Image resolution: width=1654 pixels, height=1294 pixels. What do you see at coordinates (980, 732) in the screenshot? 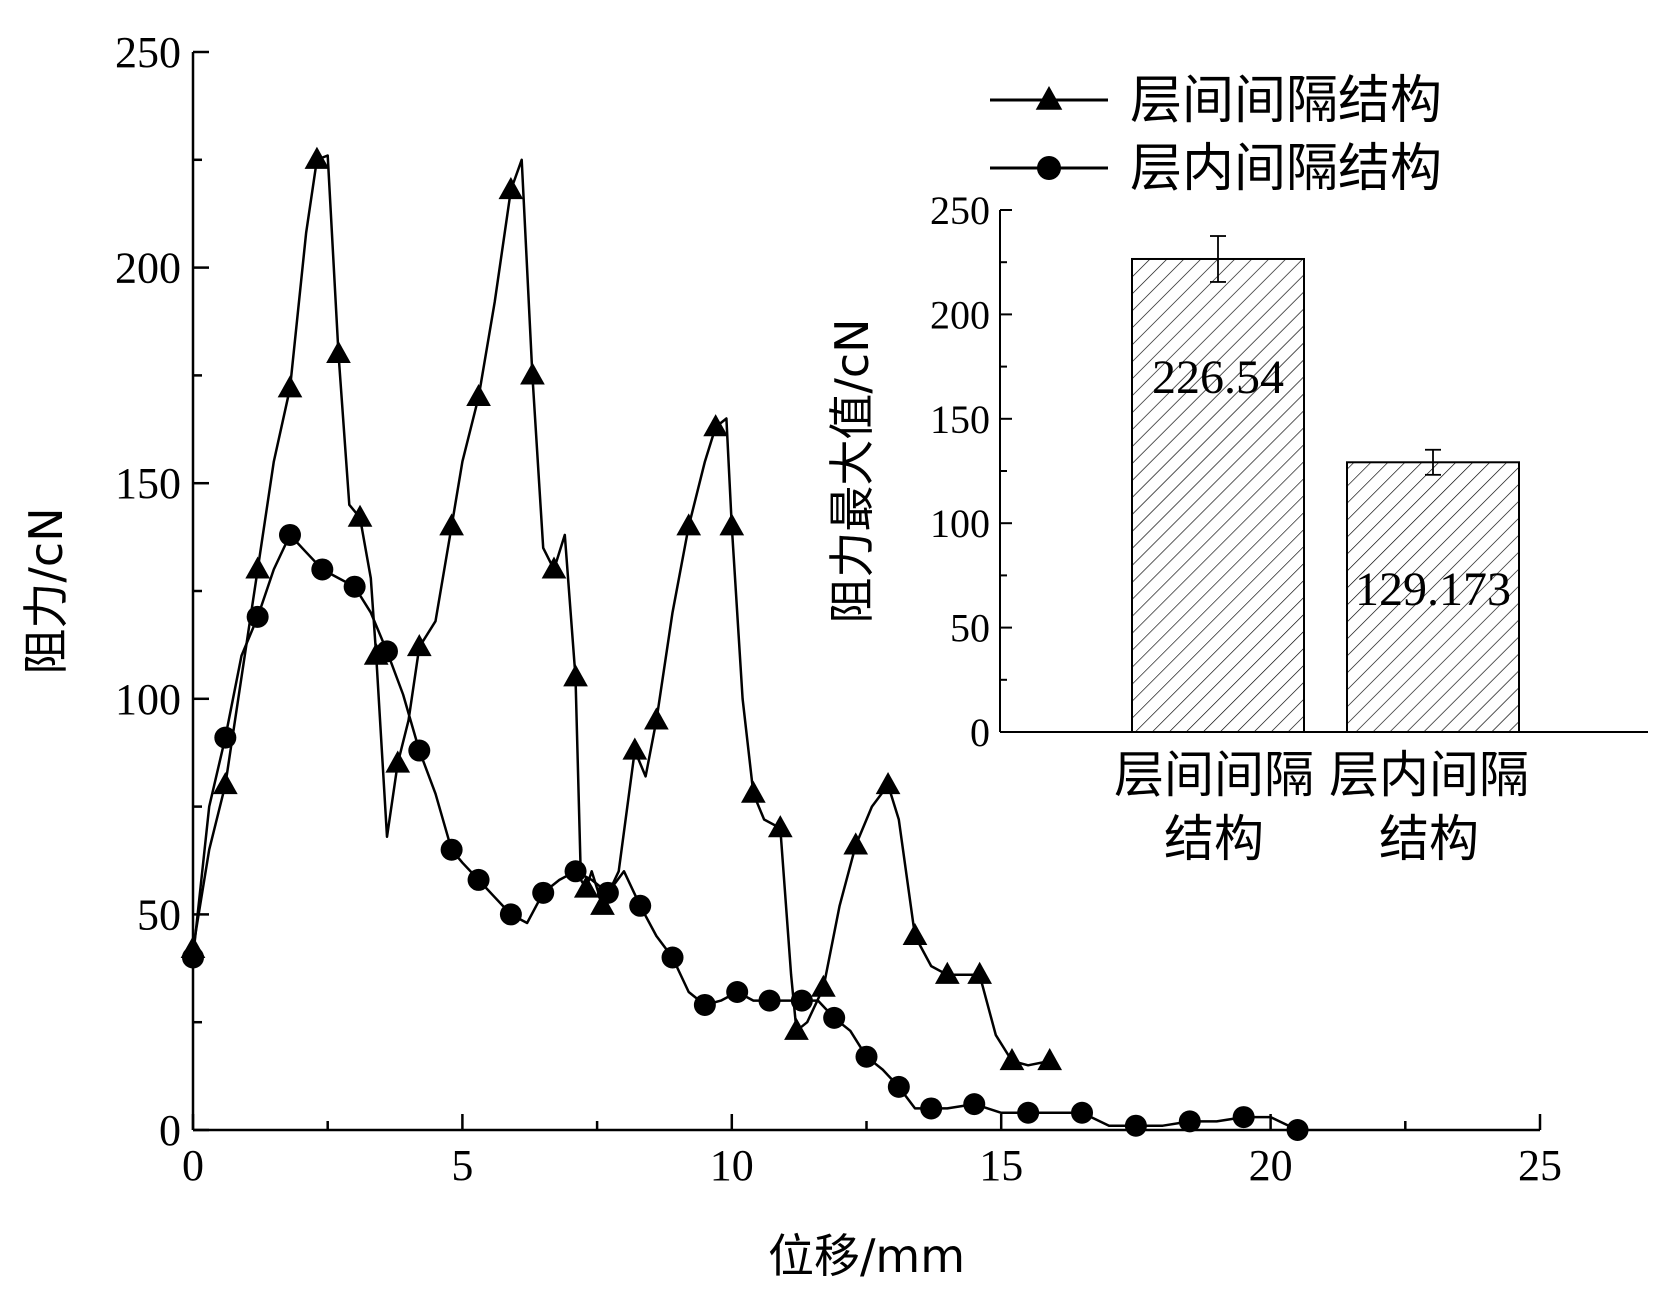
I see `inset-y-tick-label: 0` at bounding box center [980, 732].